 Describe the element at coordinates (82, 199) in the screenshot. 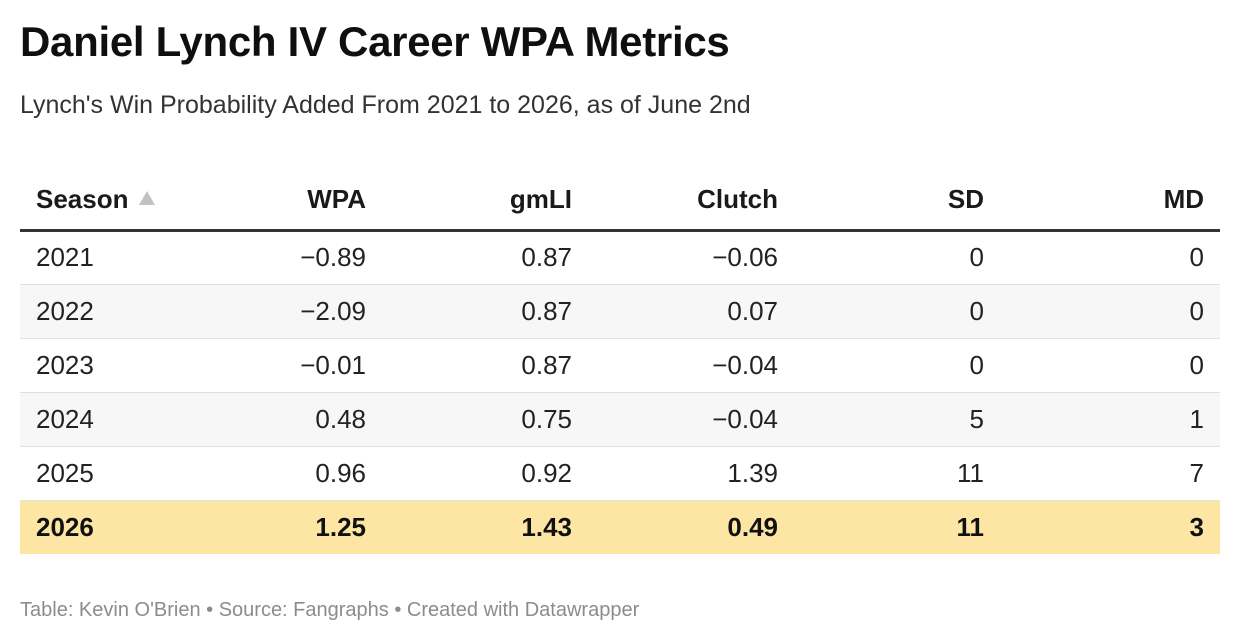

I see `column-header-label: Season` at that location.